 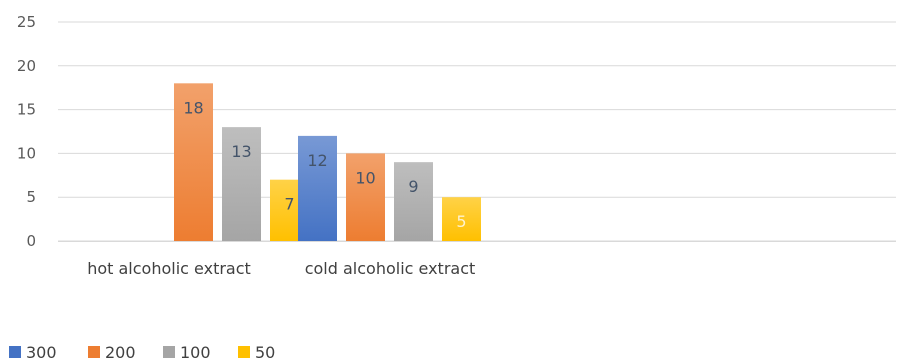 What do you see at coordinates (169, 268) in the screenshot?
I see `x-category-label: hot alcoholic extract` at bounding box center [169, 268].